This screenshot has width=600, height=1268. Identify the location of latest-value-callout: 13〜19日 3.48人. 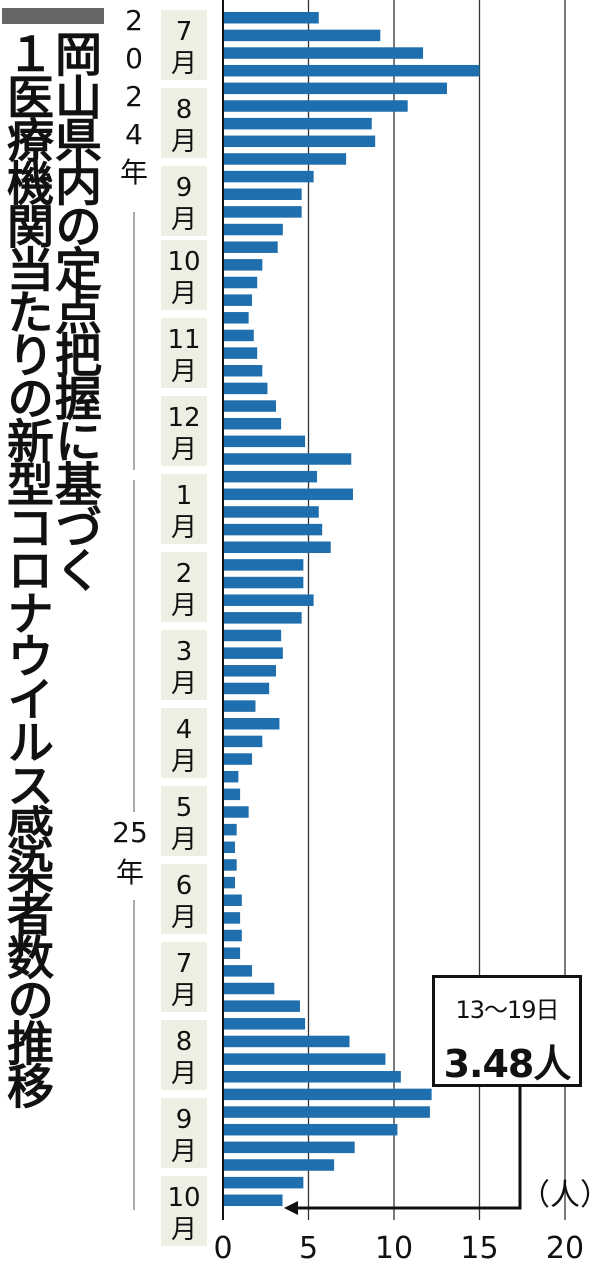
(507, 1031).